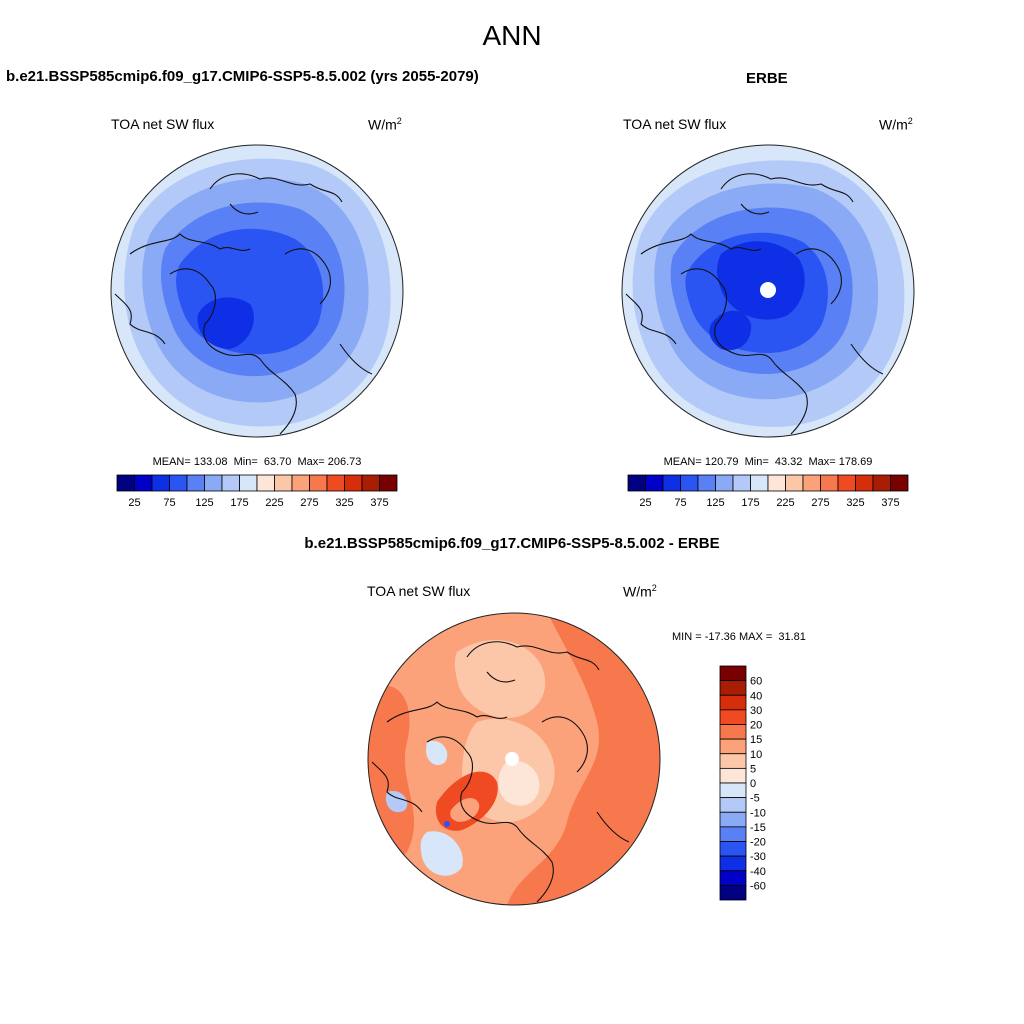 This screenshot has width=1024, height=1024. I want to click on panel-1-coastlines, so click(243, 304).